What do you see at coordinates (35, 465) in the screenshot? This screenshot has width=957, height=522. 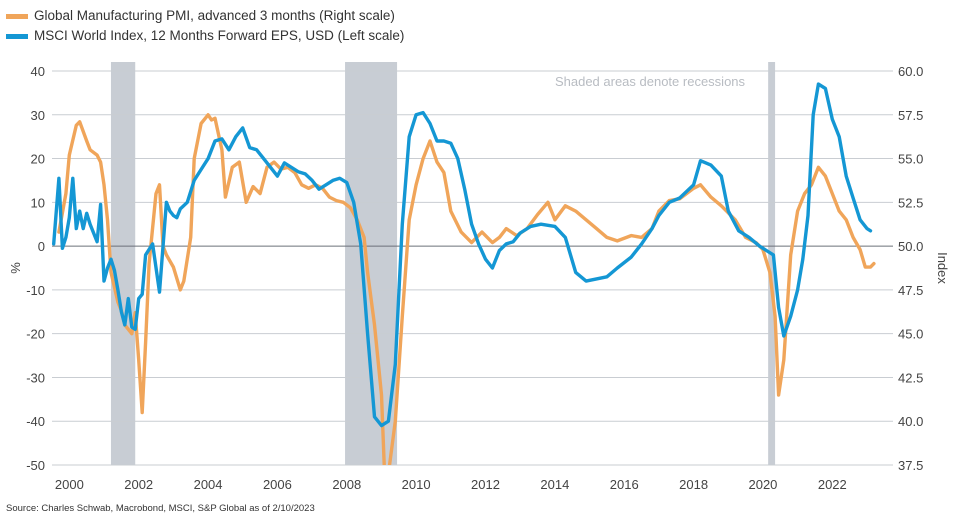 I see `left-tick-label: -50` at bounding box center [35, 465].